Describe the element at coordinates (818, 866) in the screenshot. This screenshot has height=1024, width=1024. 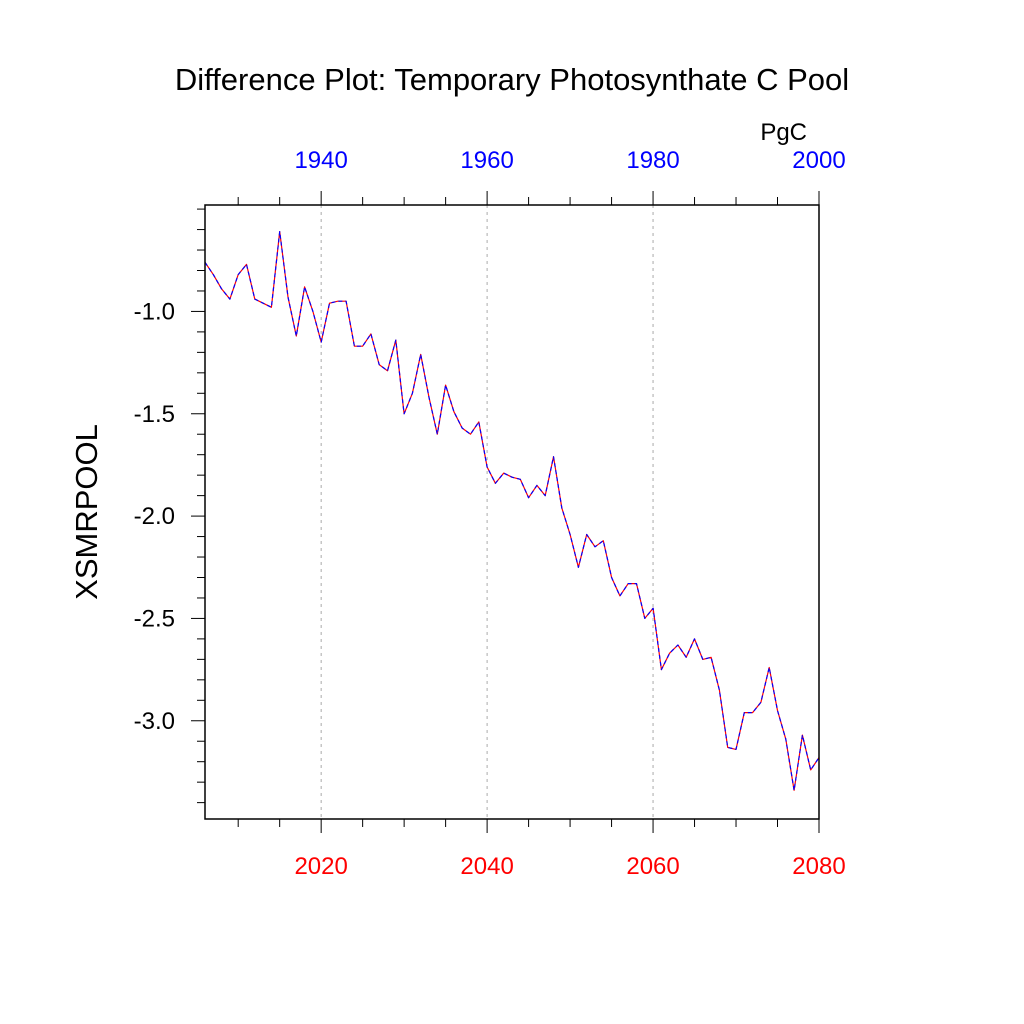
I see `bottom-tick-label: 2080` at that location.